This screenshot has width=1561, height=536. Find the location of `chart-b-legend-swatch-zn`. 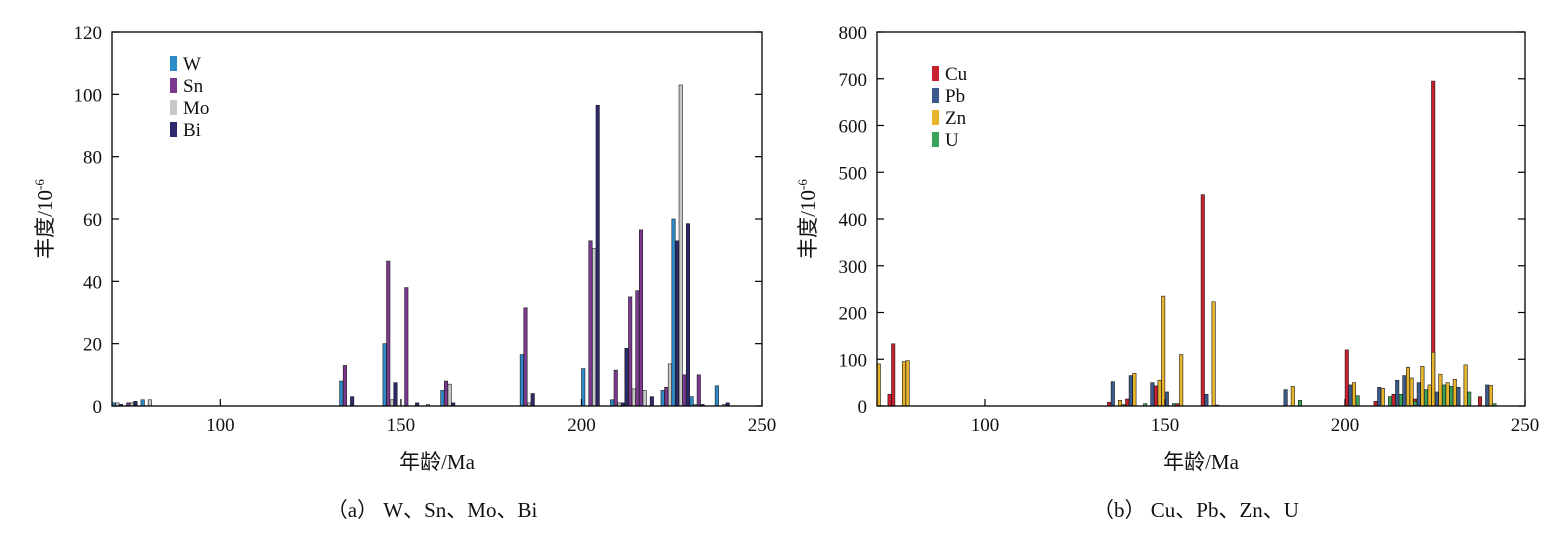

chart-b-legend-swatch-zn is located at coordinates (935, 117).